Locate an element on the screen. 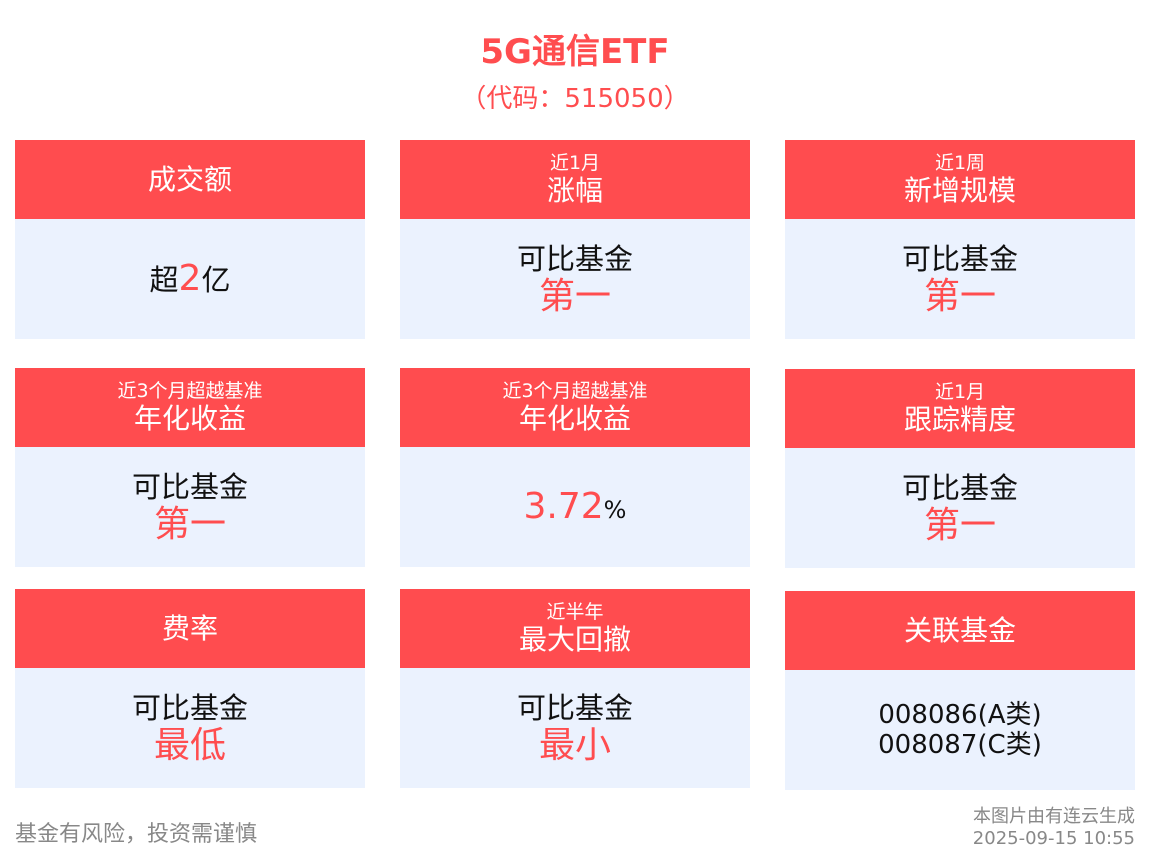 Image resolution: width=1150 pixels, height=860 pixels. card-header: 近1月 跟踪精度 is located at coordinates (960, 408).